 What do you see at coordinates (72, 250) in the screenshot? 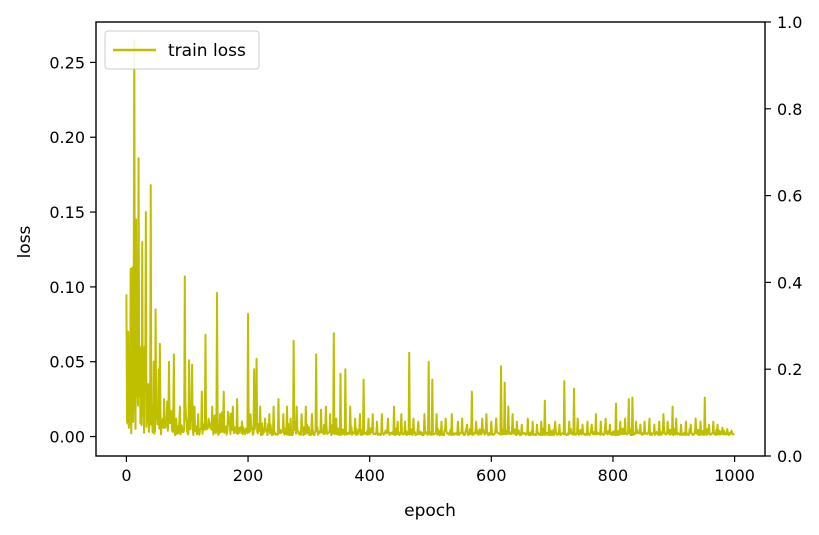
I see `y-axis-left: 0.00 0.05 0.10 0.15 0.20 0.25` at bounding box center [72, 250].